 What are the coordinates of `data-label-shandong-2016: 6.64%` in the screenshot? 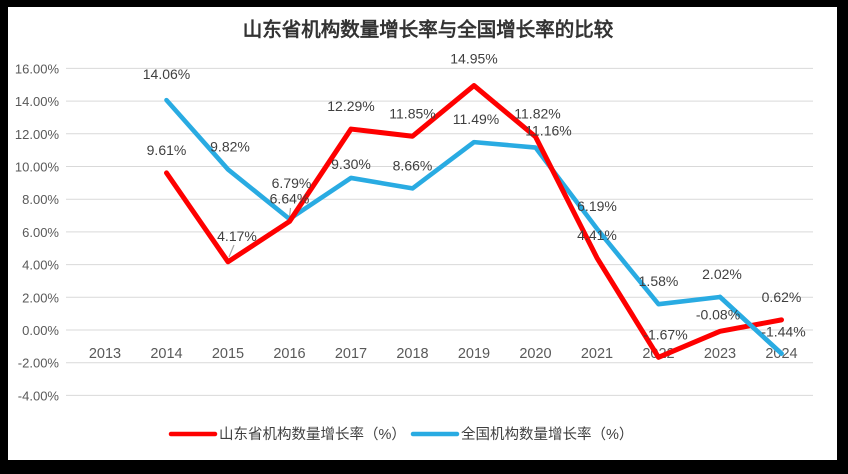 It's located at (290, 198).